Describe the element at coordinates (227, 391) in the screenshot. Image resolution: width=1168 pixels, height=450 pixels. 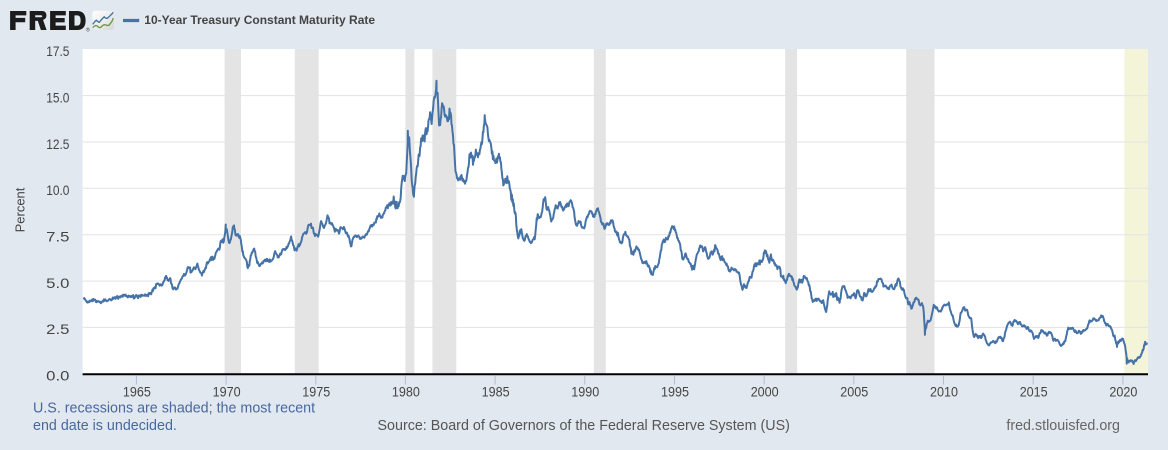
I see `svg-text: 1970` at that location.